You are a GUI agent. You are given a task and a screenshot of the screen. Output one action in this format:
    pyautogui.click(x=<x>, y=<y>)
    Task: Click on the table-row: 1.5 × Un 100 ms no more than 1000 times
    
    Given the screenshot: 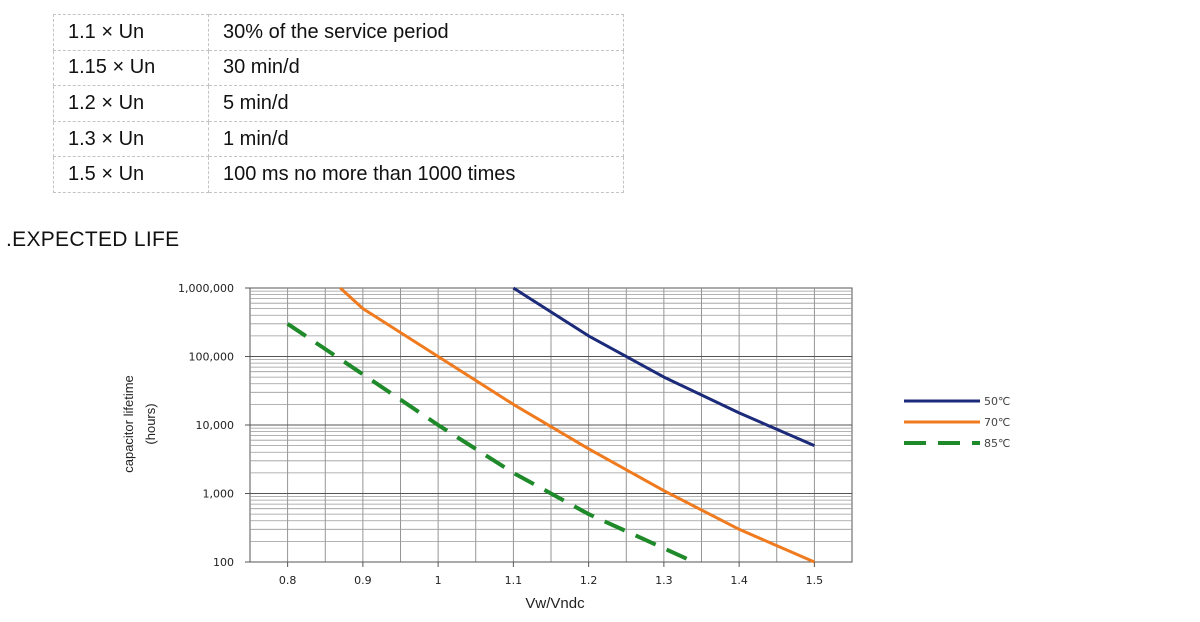 What is the action you would take?
    pyautogui.click(x=338, y=174)
    